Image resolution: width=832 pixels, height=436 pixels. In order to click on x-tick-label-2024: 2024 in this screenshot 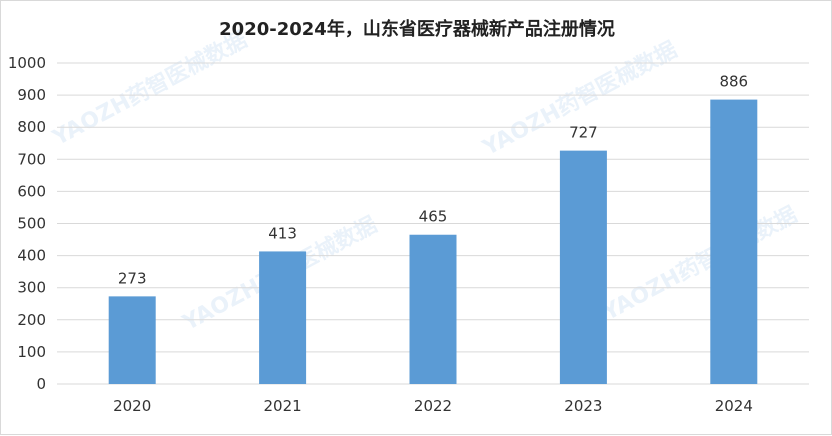, I will do `click(734, 406)`.